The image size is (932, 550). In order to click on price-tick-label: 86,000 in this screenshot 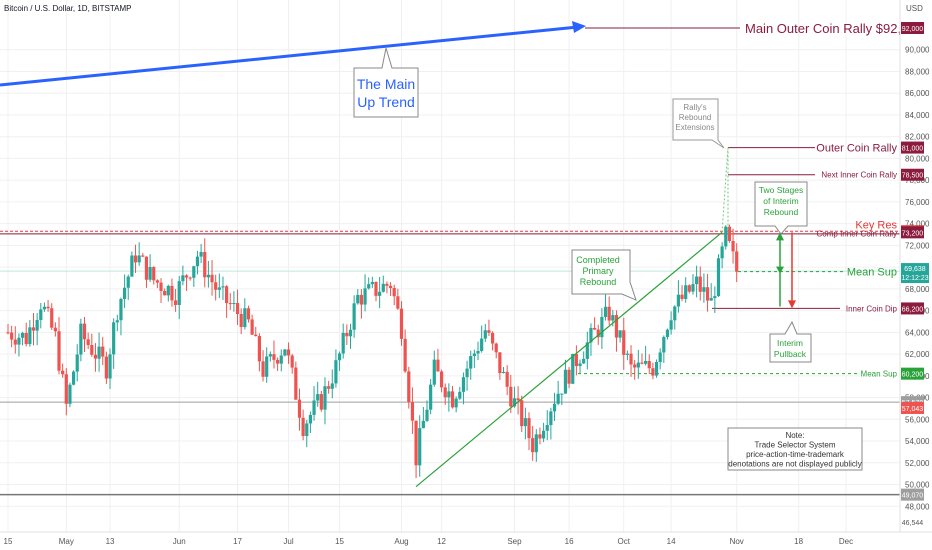, I will do `click(917, 93)`.